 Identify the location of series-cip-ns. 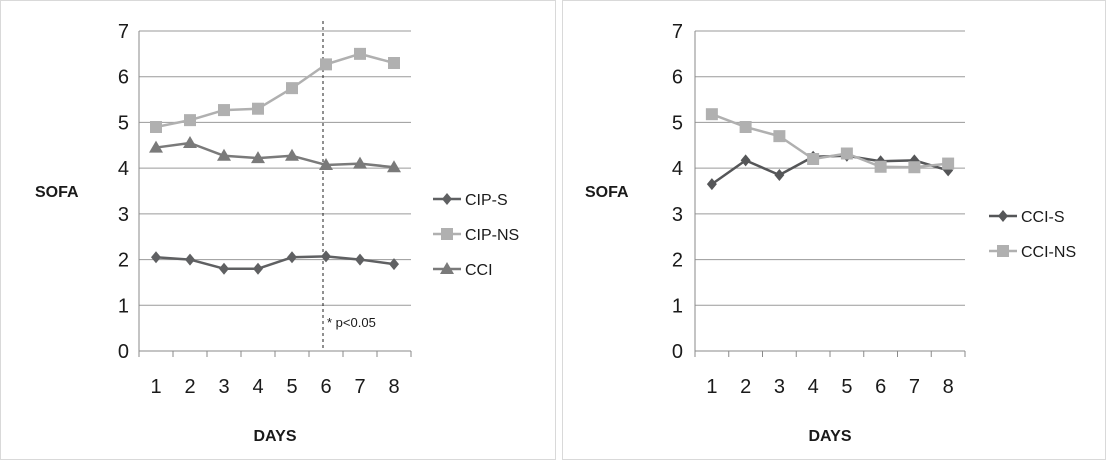
(275, 90).